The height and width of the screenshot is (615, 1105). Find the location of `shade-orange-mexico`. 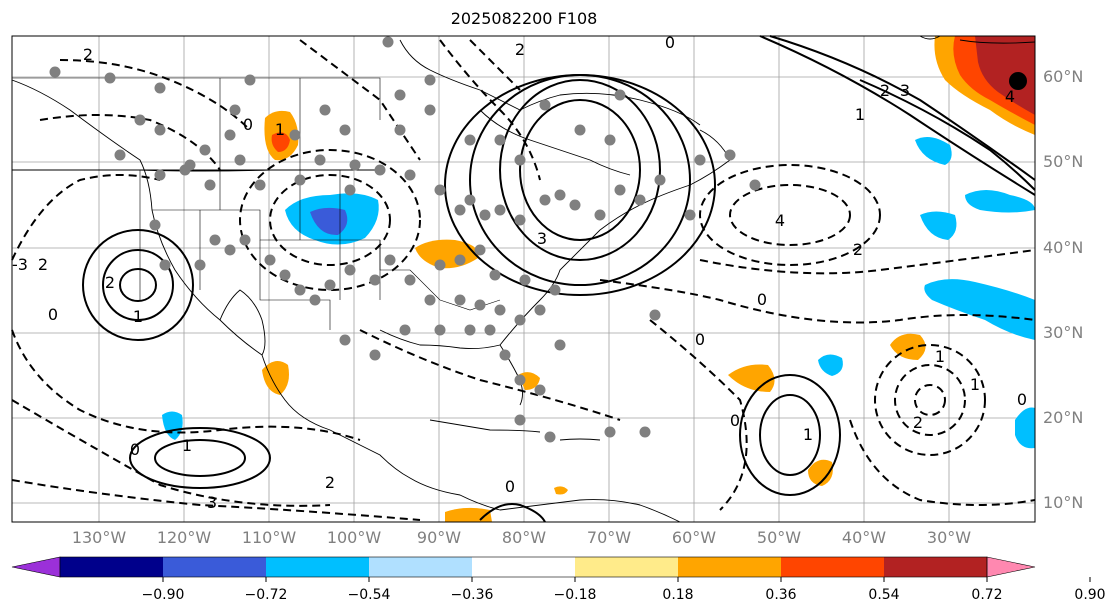

shade-orange-mexico is located at coordinates (275, 378).